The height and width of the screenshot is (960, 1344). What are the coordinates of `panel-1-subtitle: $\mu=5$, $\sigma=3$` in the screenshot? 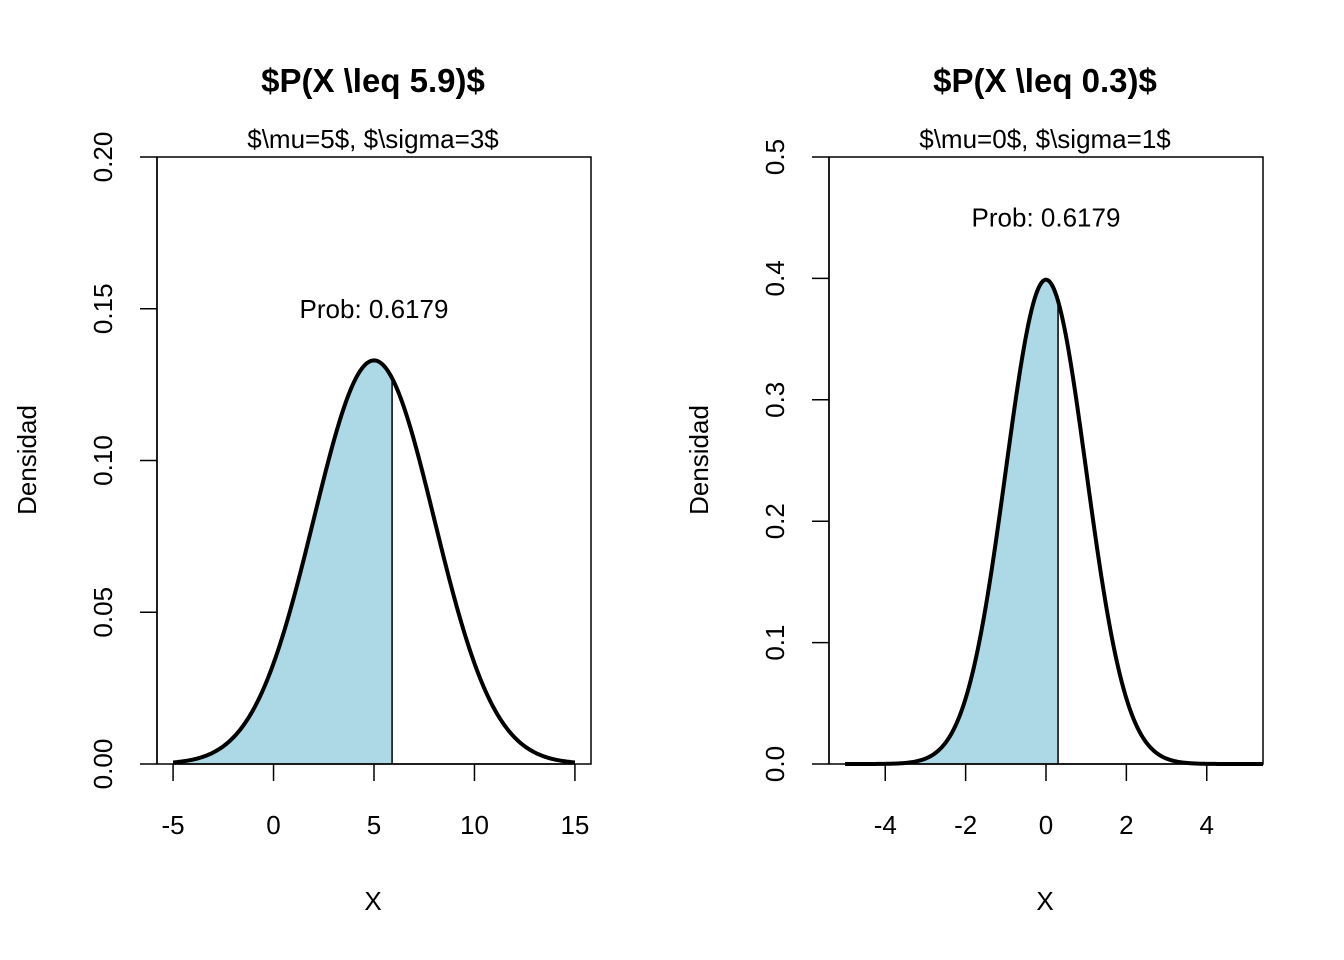 It's located at (373, 139).